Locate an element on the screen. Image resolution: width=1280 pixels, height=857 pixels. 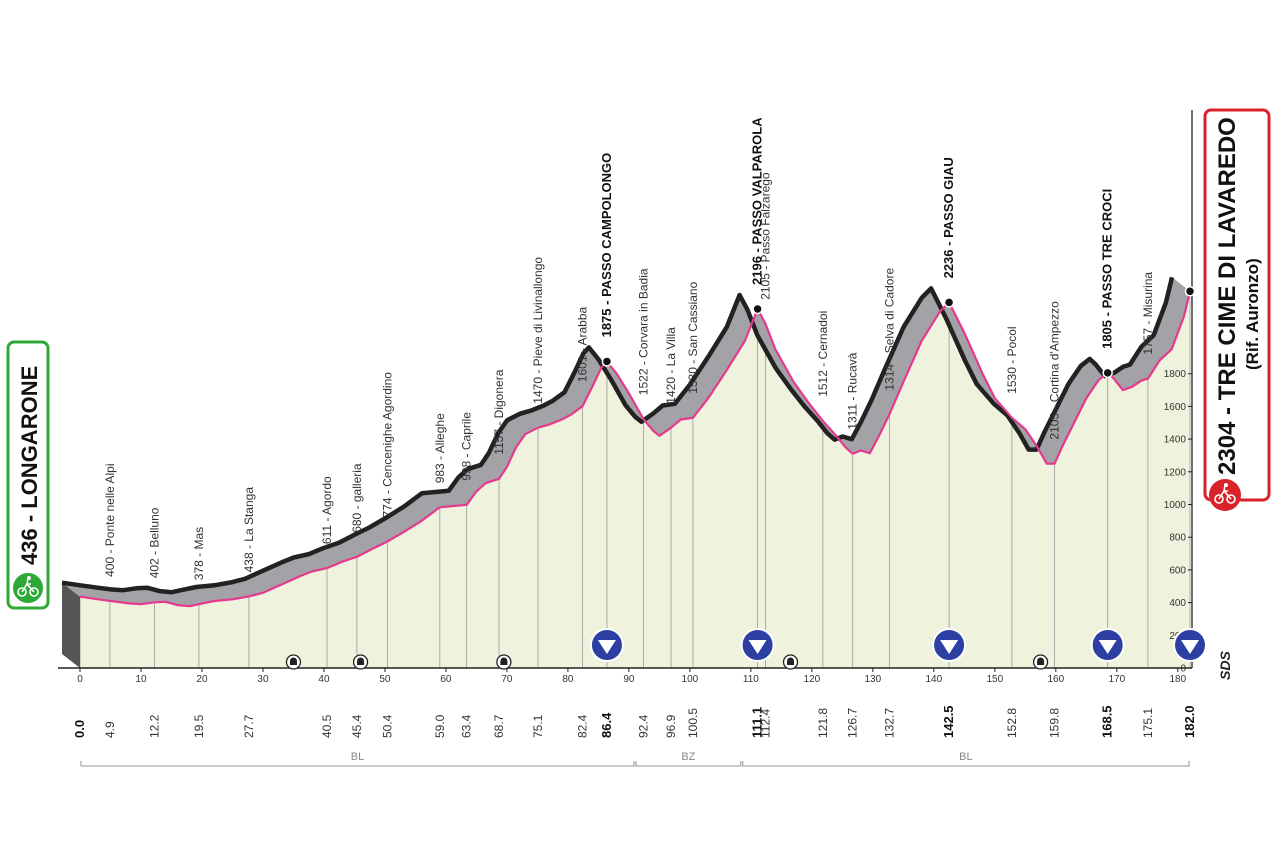
x-tick-label: 90 is located at coordinates (629, 679).